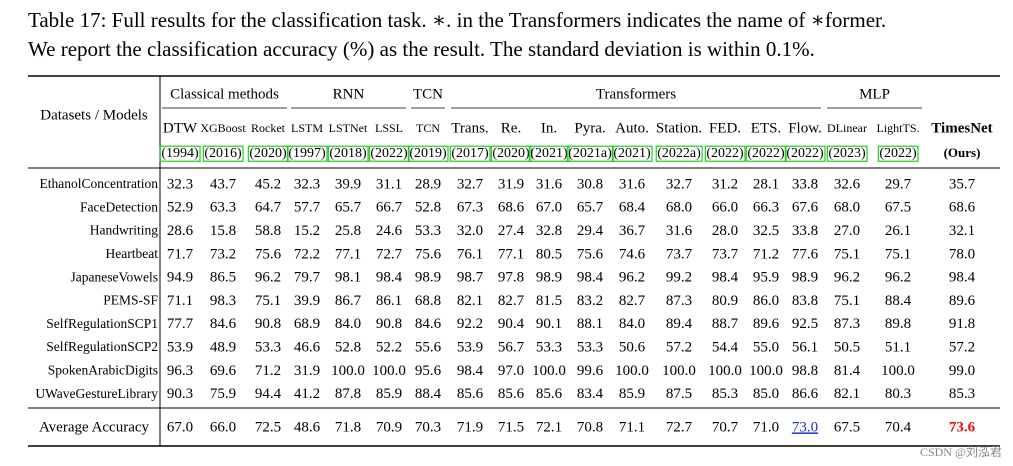 This screenshot has width=1013, height=466. Describe the element at coordinates (961, 452) in the screenshot. I see `watermark: CSDN @刘泓君` at that location.